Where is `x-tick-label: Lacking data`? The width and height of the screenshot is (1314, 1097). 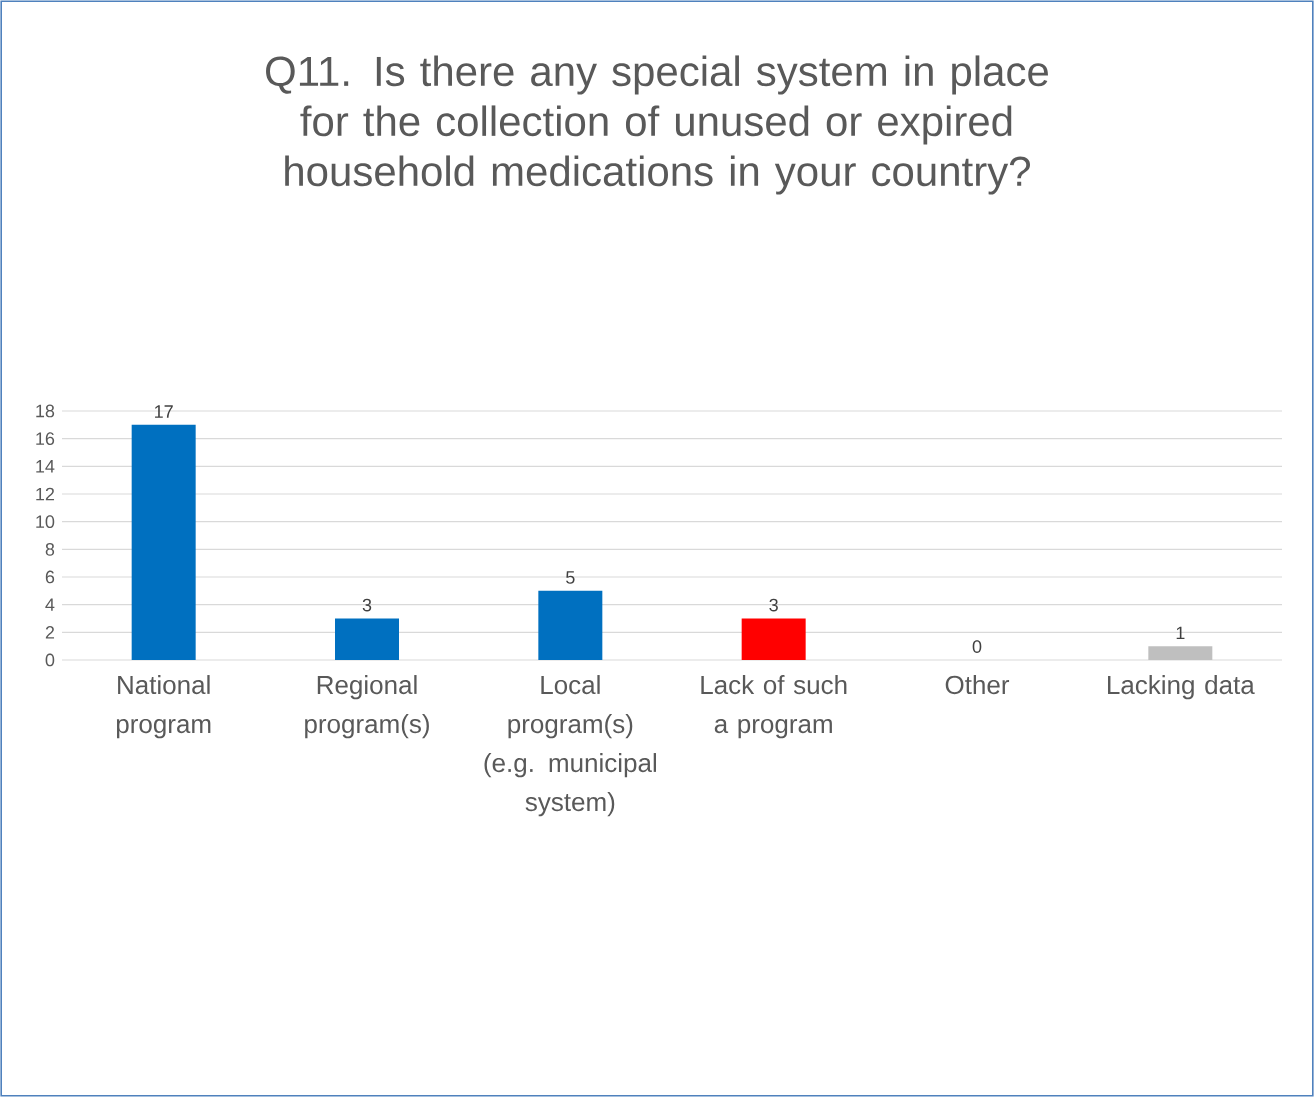 x-tick-label: Lacking data is located at coordinates (1181, 687).